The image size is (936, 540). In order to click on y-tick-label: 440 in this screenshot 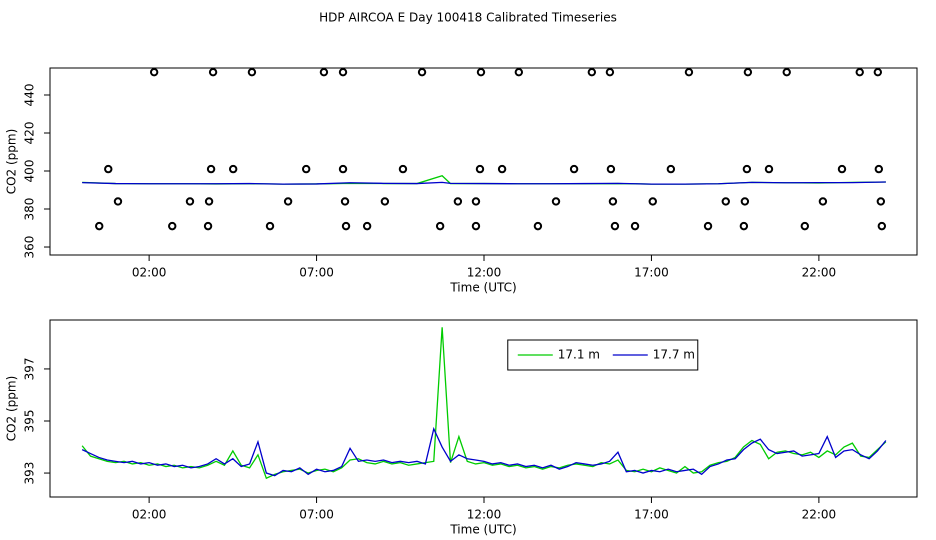, I will do `click(30, 95)`.